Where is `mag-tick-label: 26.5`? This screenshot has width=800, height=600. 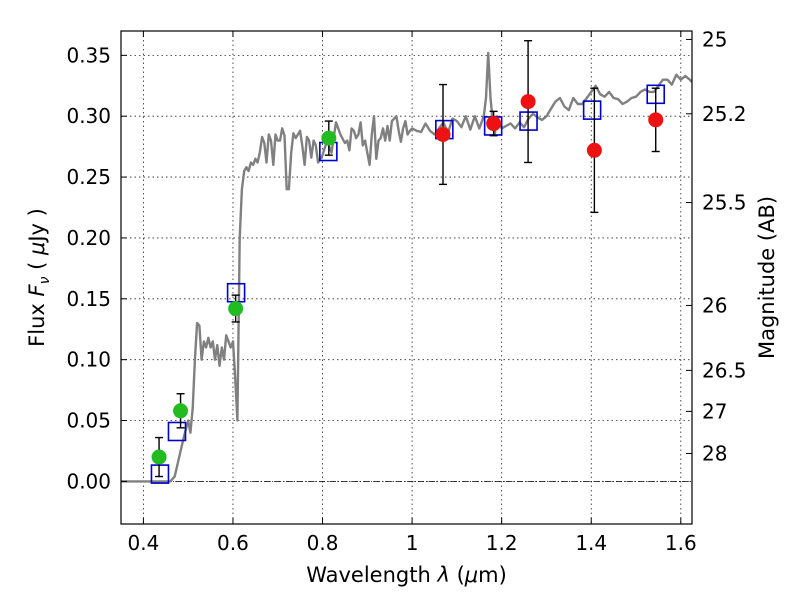
mag-tick-label: 26.5 is located at coordinates (724, 370).